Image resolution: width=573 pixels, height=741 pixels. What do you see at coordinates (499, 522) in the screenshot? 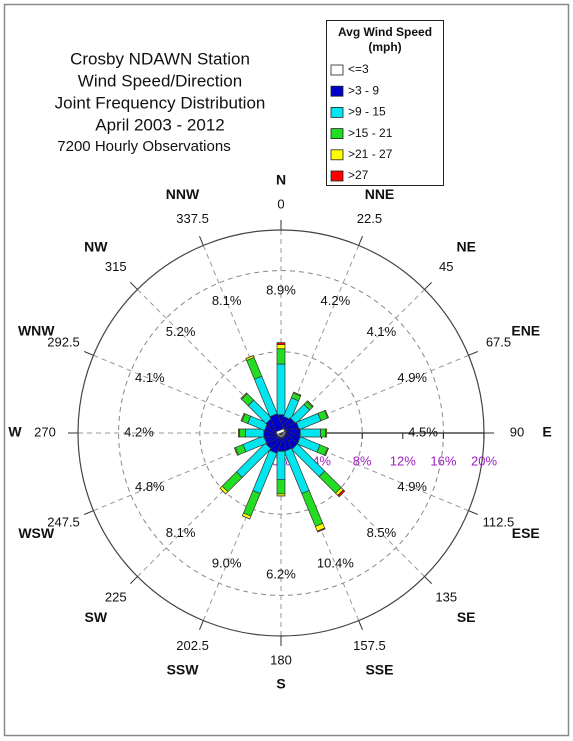
I see `direction-degree: 112.5` at bounding box center [499, 522].